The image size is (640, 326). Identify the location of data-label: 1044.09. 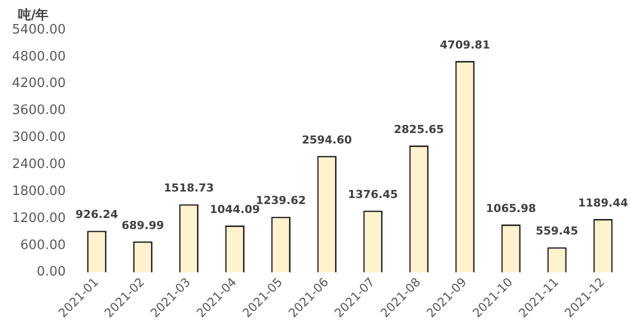
(235, 209).